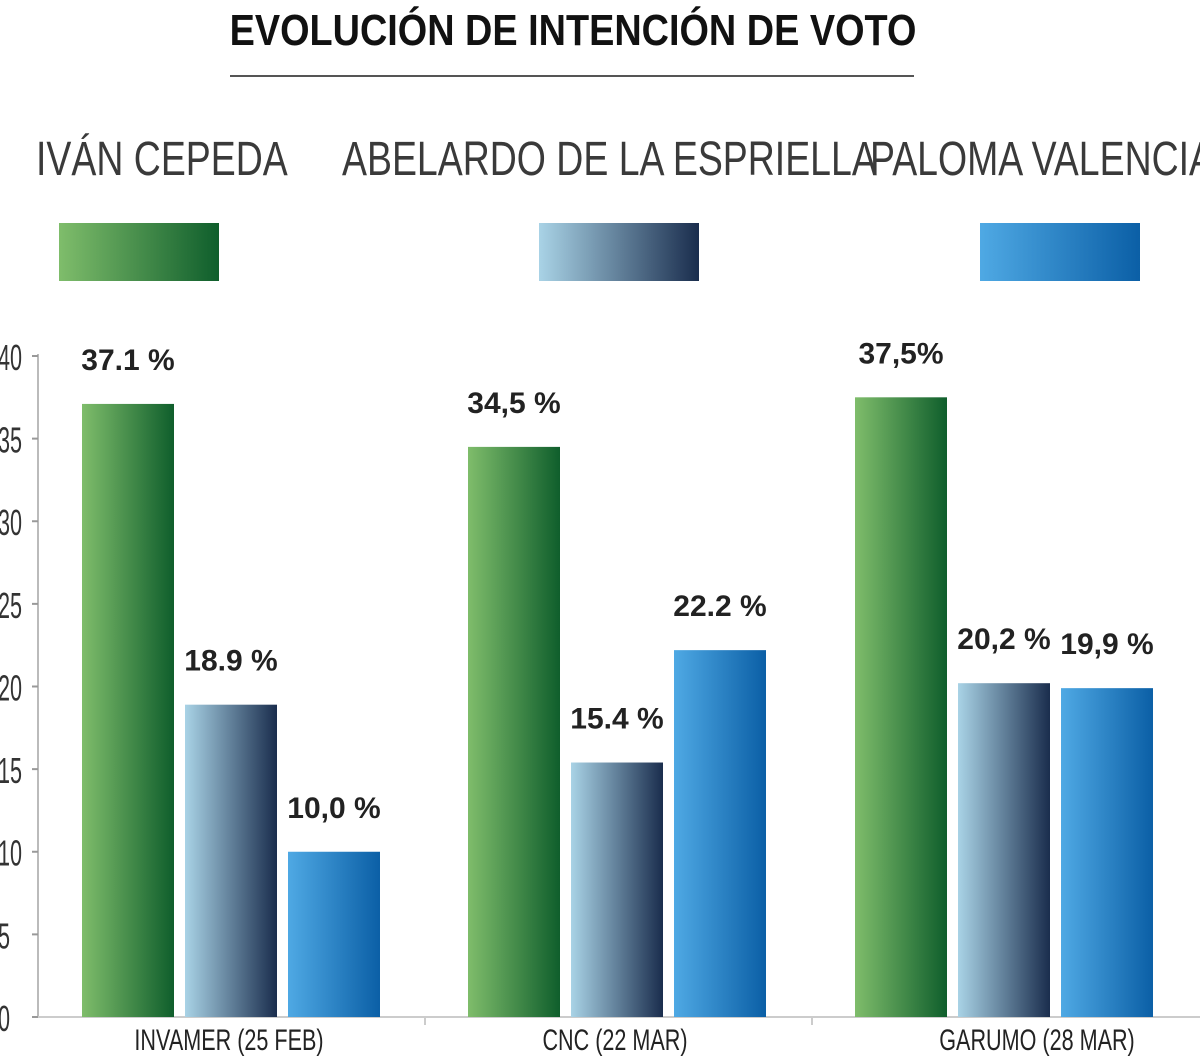 The height and width of the screenshot is (1057, 1200). What do you see at coordinates (11, 606) in the screenshot?
I see `y-tick-label: 25` at bounding box center [11, 606].